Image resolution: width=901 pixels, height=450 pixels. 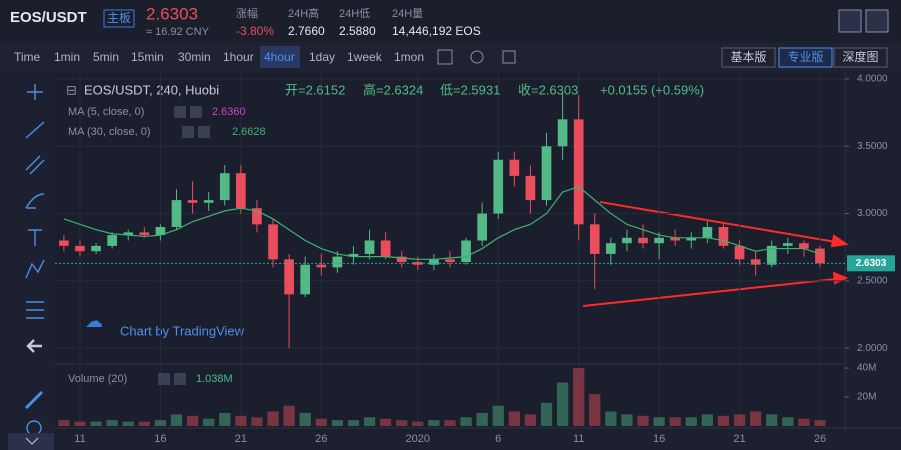 I want to click on interval-button: 1hour, so click(x=238, y=57).